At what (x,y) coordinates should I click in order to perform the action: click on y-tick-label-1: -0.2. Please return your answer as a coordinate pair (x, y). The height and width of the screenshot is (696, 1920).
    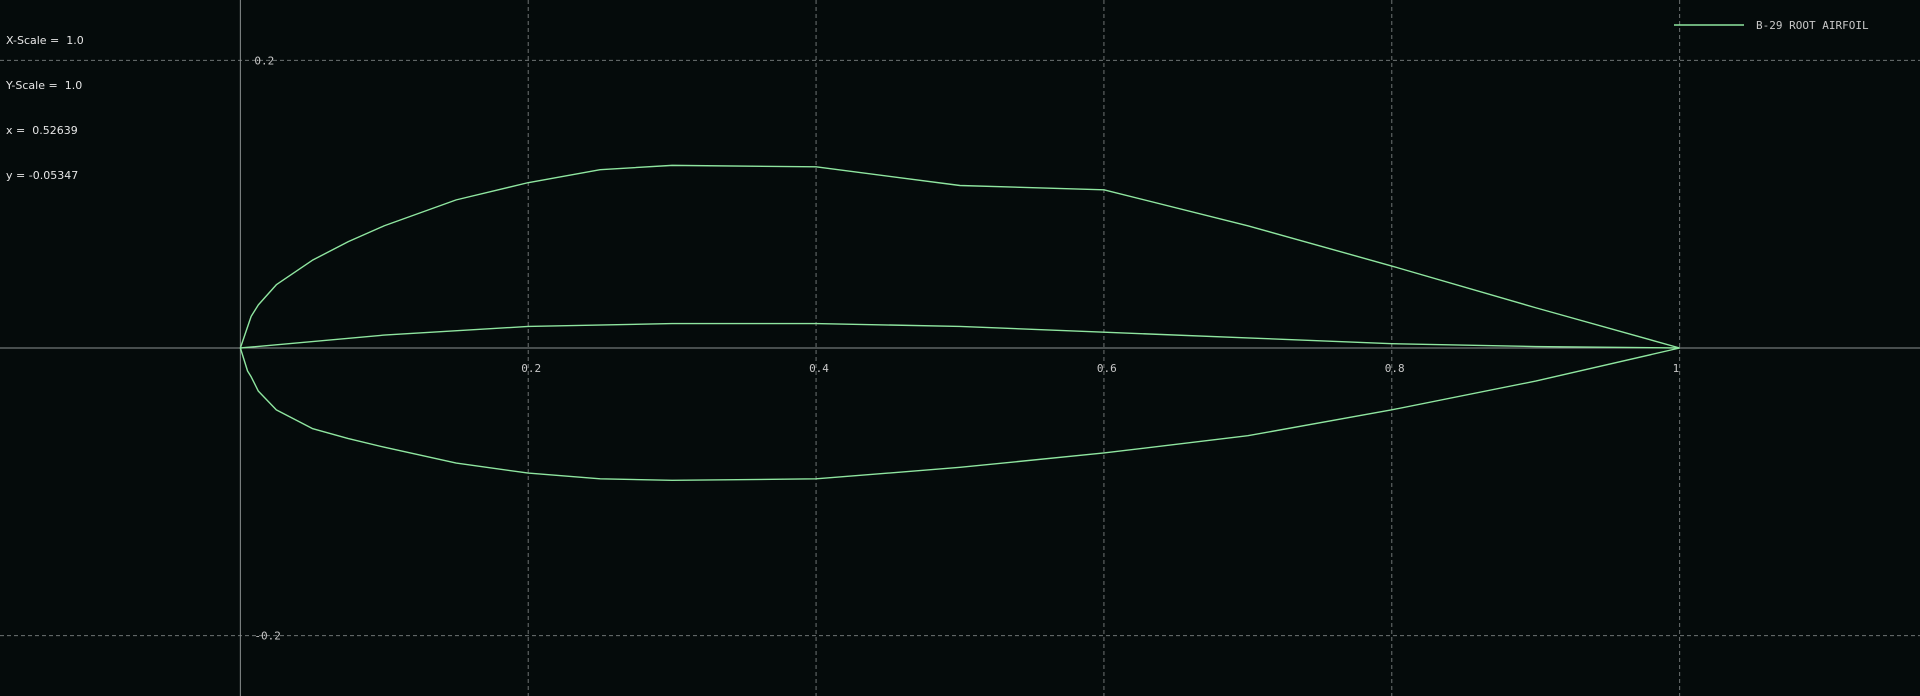
    Looking at the image, I should click on (267, 636).